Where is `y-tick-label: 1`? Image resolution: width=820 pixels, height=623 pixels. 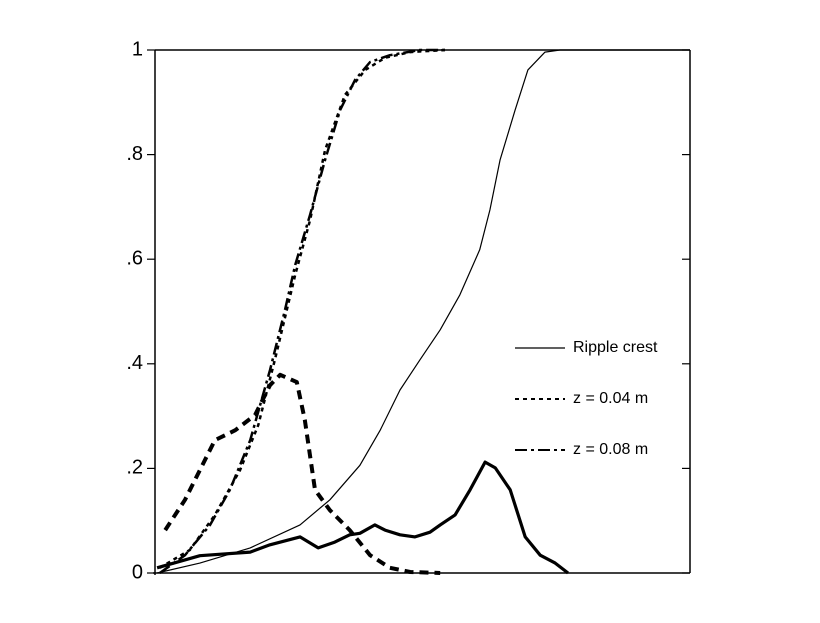 y-tick-label: 1 is located at coordinates (137, 49).